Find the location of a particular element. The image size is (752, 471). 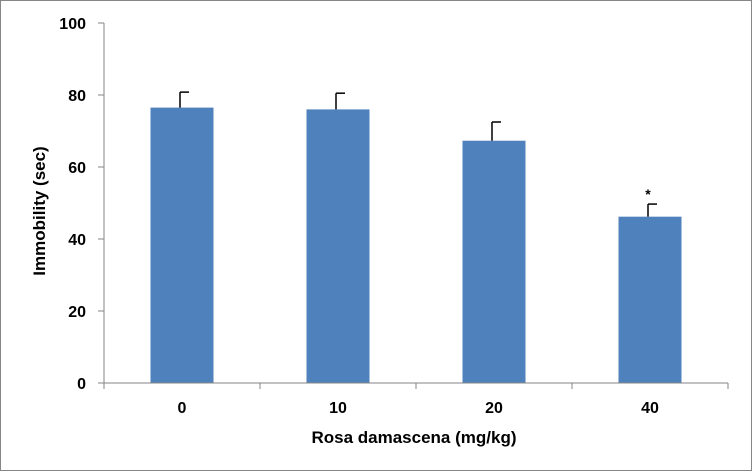

significance-marker: * is located at coordinates (648, 194).